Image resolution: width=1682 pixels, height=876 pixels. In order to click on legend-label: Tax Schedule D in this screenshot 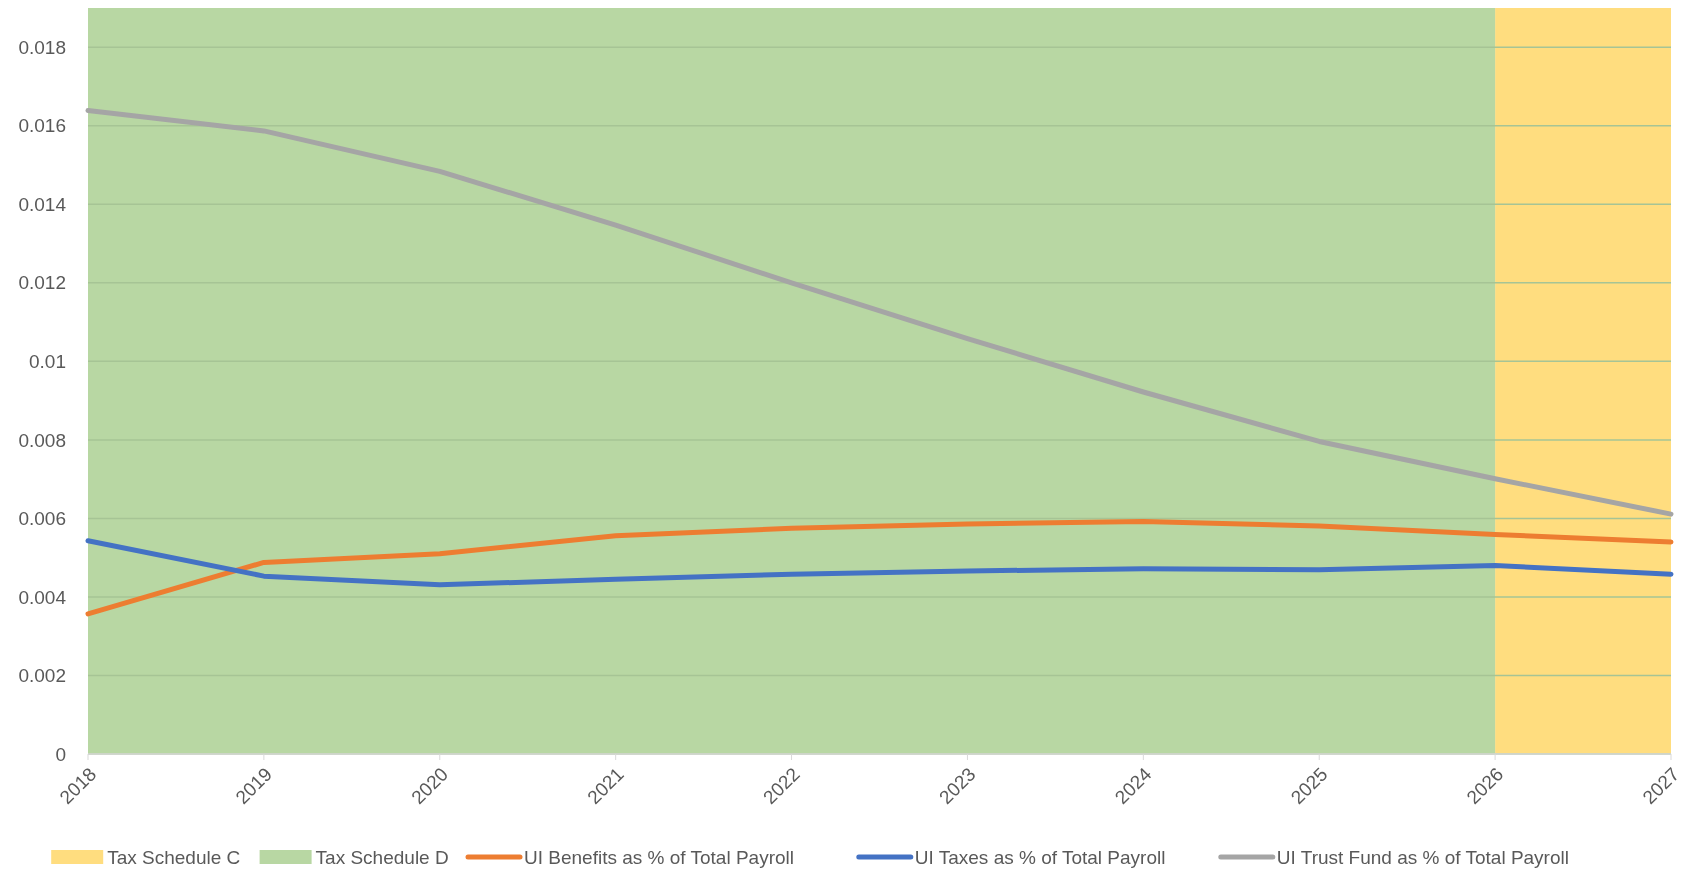, I will do `click(382, 857)`.